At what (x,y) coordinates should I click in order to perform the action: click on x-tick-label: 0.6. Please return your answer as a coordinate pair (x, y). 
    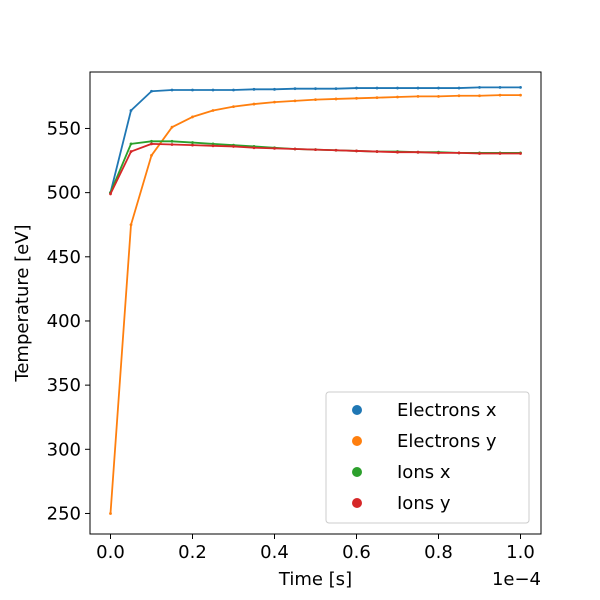
    Looking at the image, I should click on (356, 552).